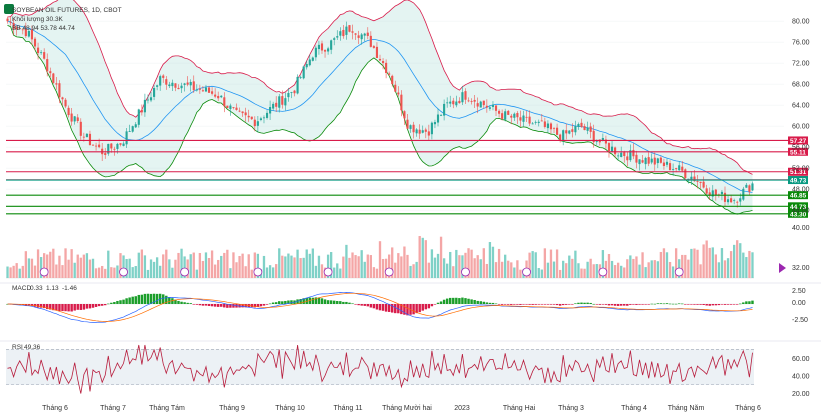 The width and height of the screenshot is (821, 418). Describe the element at coordinates (798, 195) in the screenshot. I see `price-level-tag` at that location.